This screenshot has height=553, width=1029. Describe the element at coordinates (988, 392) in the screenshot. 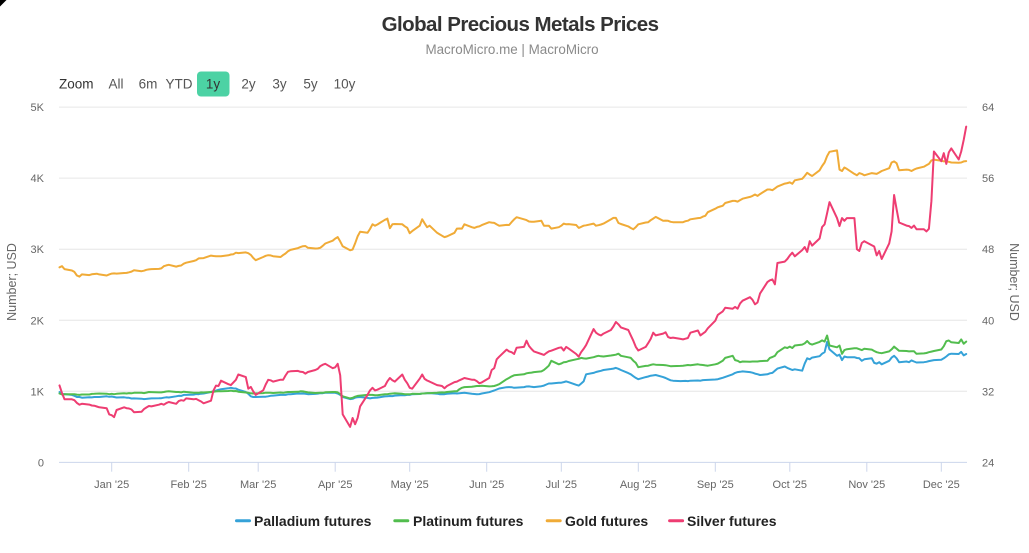

I see `svg-text: 32` at that location.